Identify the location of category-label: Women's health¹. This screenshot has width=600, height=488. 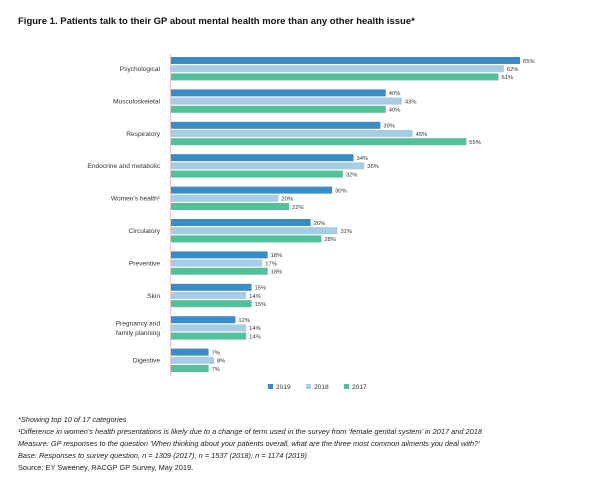
(136, 199).